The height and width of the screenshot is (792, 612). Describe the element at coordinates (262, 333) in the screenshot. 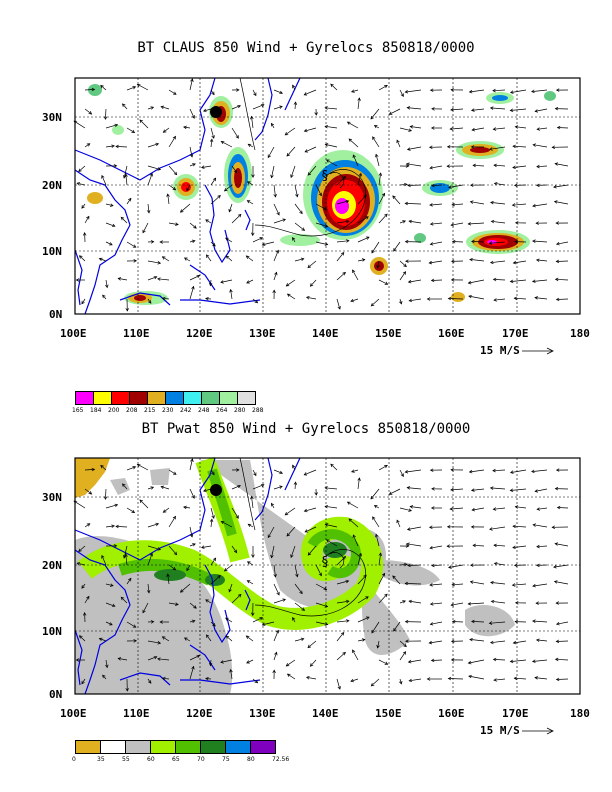

I see `panel1-lon-tick: 130E` at that location.